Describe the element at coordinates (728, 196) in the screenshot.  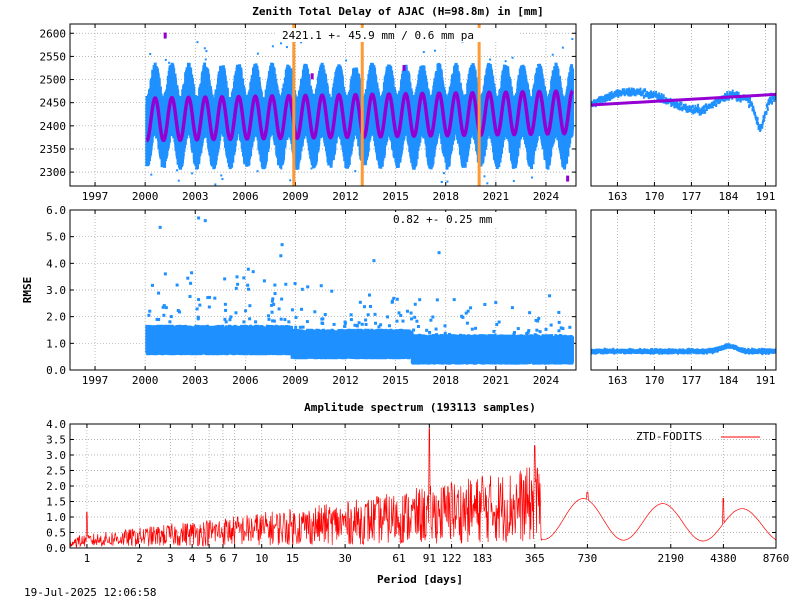
I see `x-tick-label: 184` at that location.